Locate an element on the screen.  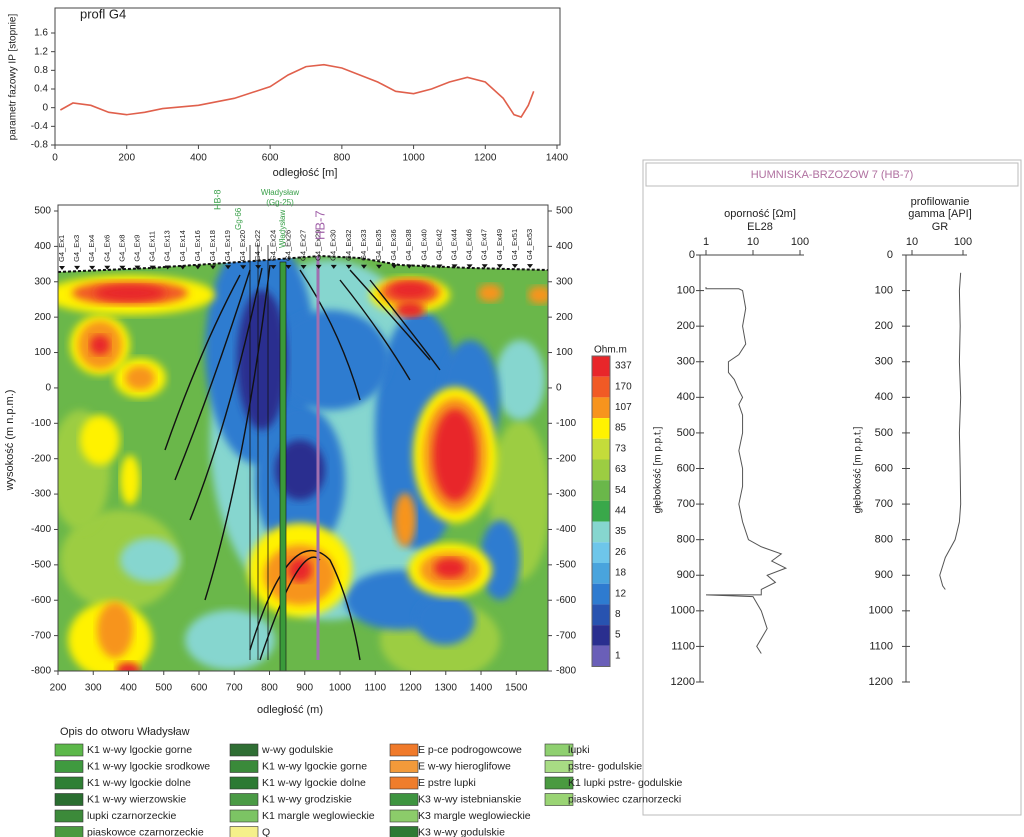
x-tick-label: 300 is located at coordinates (93, 688).